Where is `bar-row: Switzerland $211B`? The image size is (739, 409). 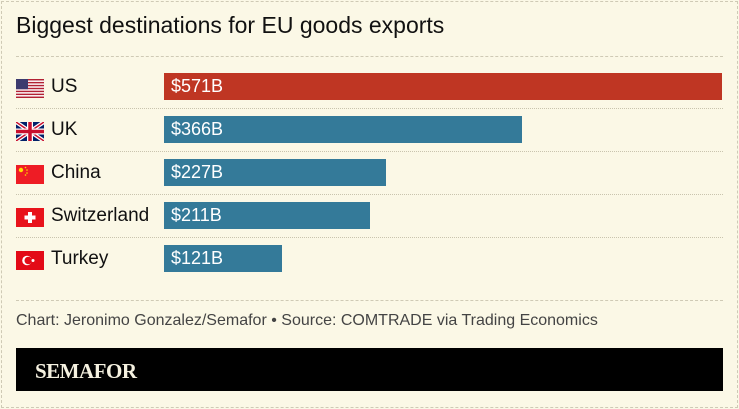
bar-row: Switzerland $211B is located at coordinates (369, 223).